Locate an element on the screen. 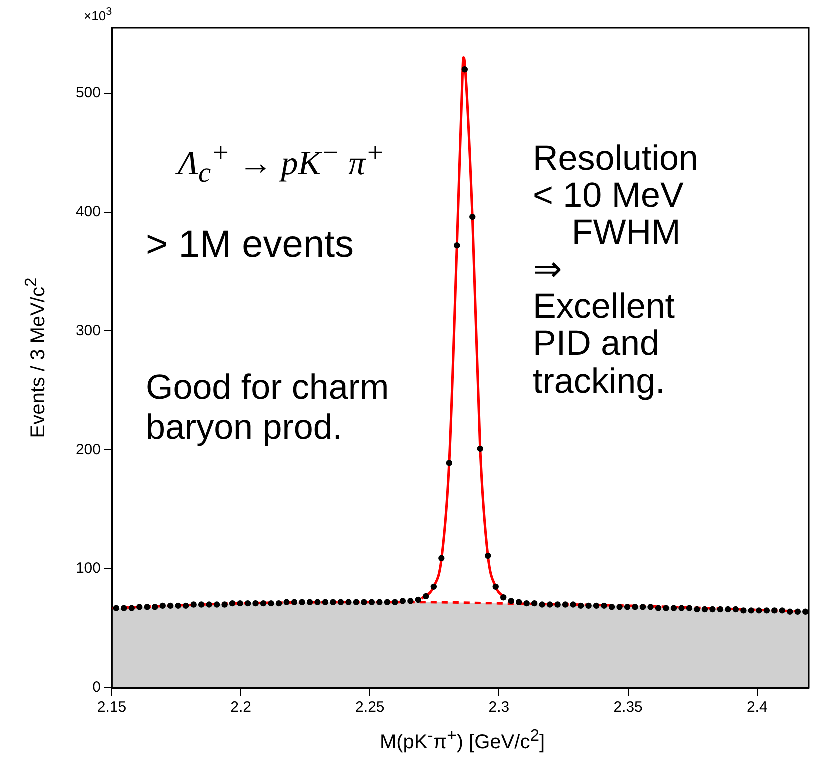 The image size is (814, 760). annotation: > 1M events is located at coordinates (250, 246).